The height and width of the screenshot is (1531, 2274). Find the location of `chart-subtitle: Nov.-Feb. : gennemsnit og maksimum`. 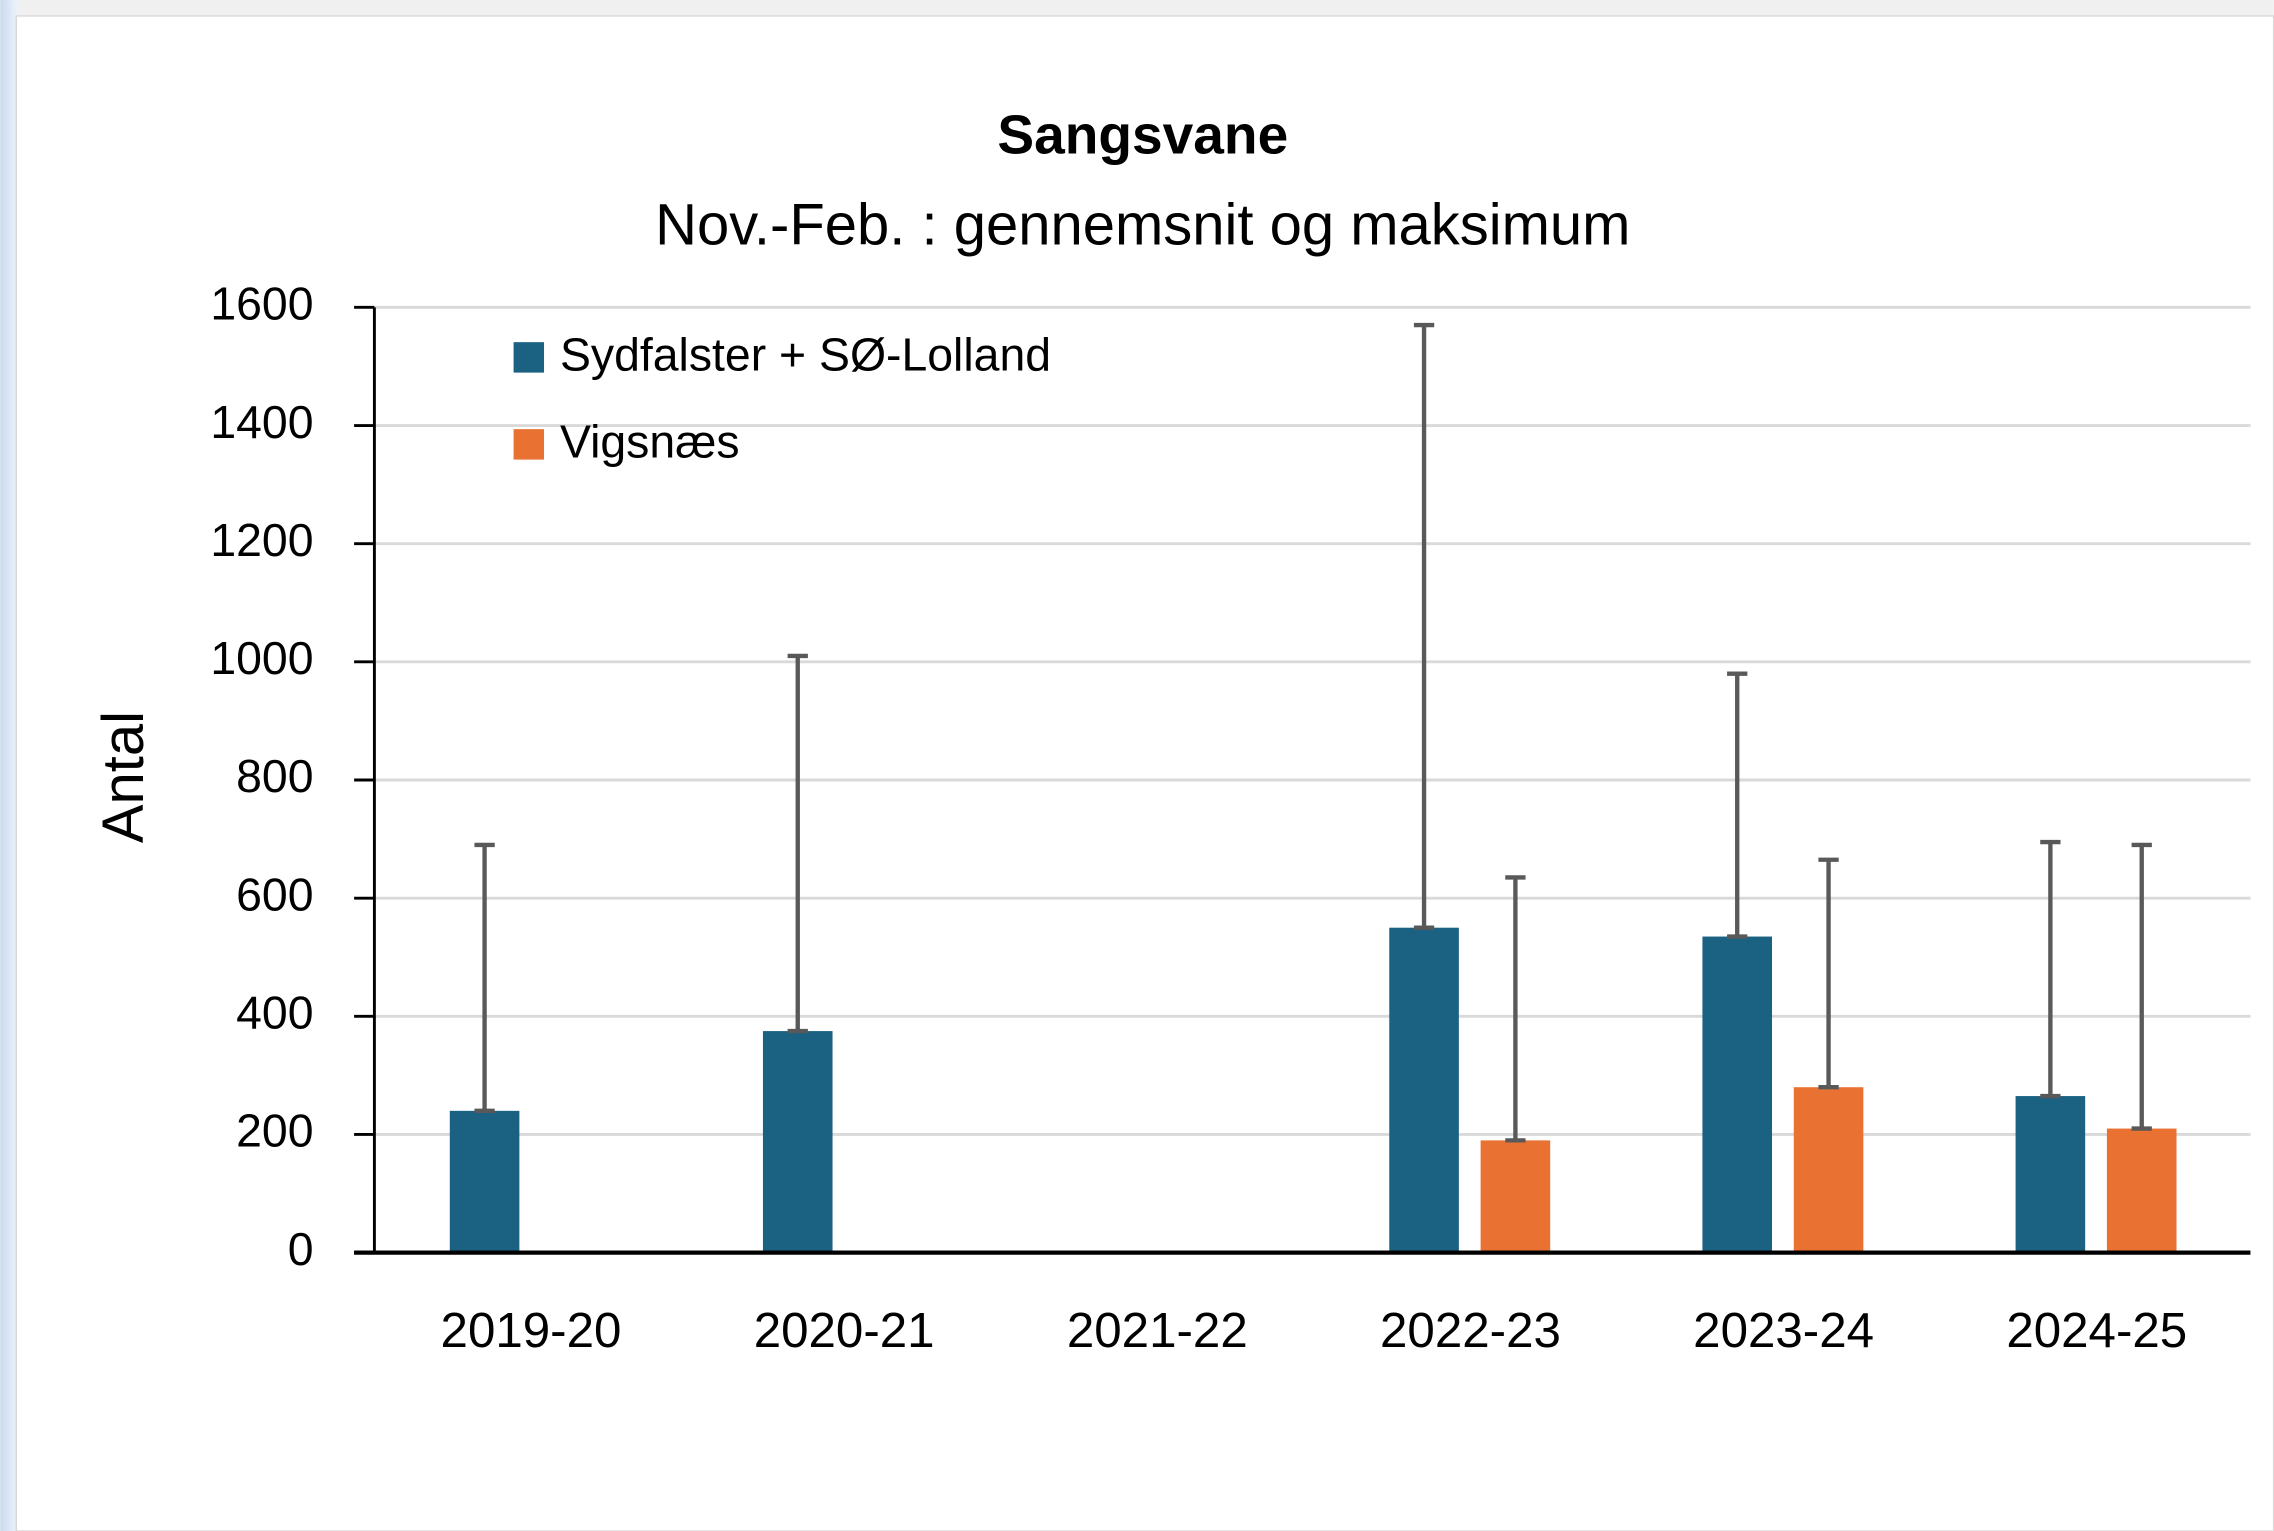

chart-subtitle: Nov.-Feb. : gennemsnit og maksimum is located at coordinates (1142, 225).